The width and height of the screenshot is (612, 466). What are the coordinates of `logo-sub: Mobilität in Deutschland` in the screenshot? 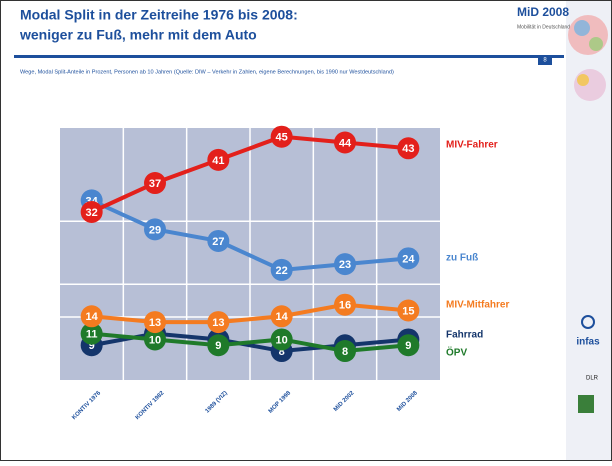 It's located at (543, 27).